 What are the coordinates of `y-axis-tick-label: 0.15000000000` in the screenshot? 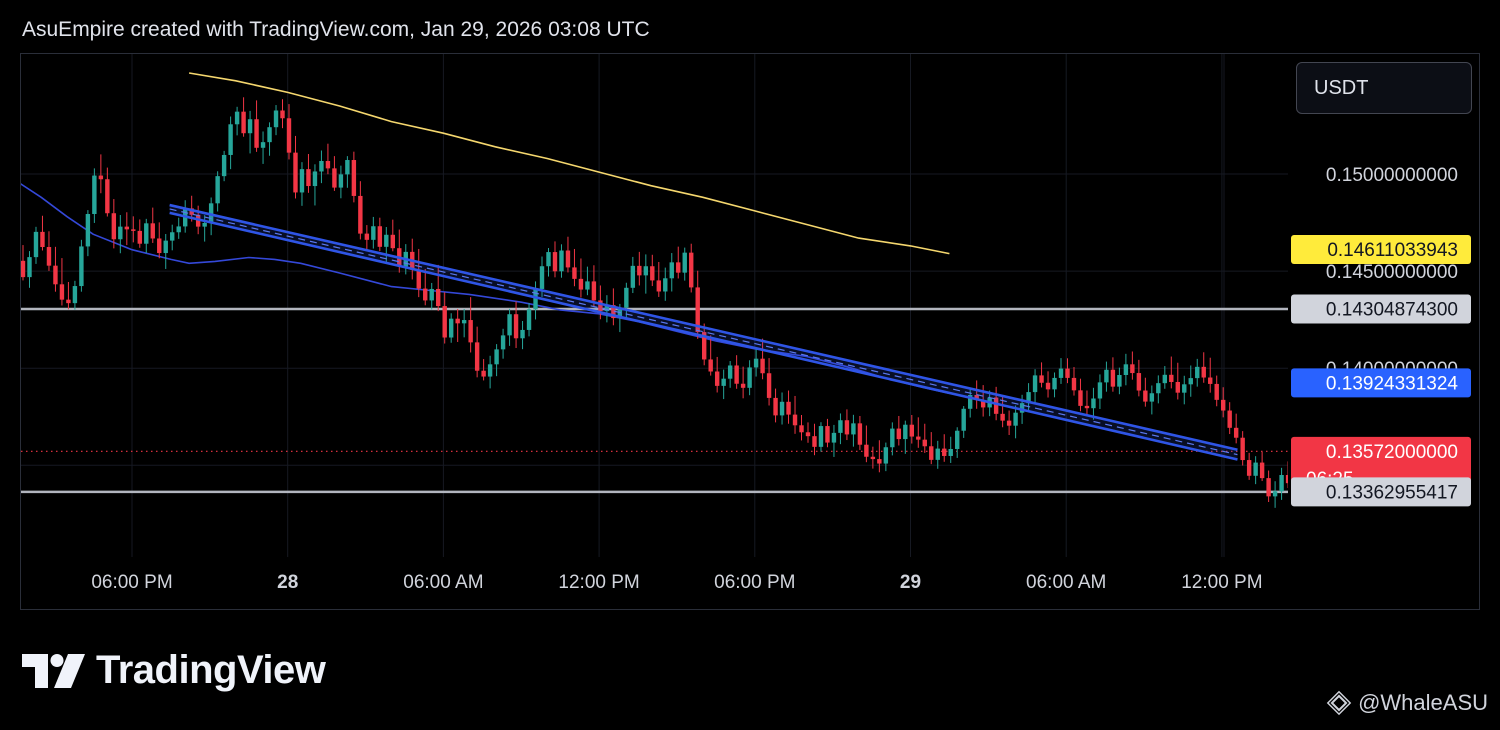 It's located at (1392, 175).